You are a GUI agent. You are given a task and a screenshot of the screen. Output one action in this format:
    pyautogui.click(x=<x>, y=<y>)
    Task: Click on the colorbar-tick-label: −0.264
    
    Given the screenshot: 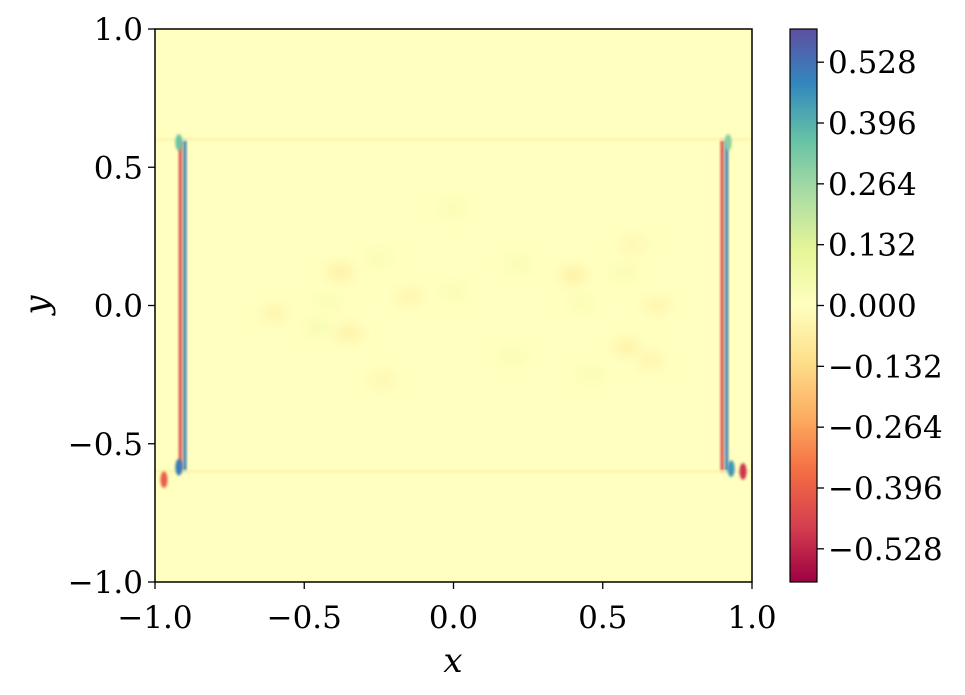 What is the action you would take?
    pyautogui.click(x=885, y=428)
    